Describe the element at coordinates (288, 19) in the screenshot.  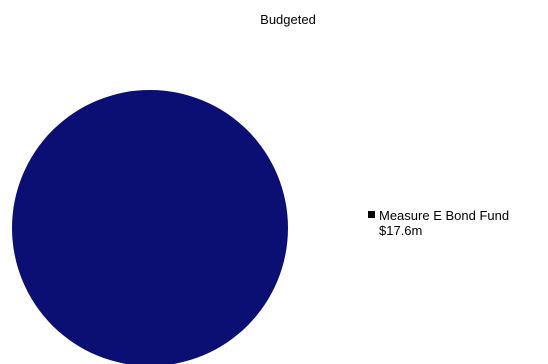
I see `chart-title: Budgeted` at that location.